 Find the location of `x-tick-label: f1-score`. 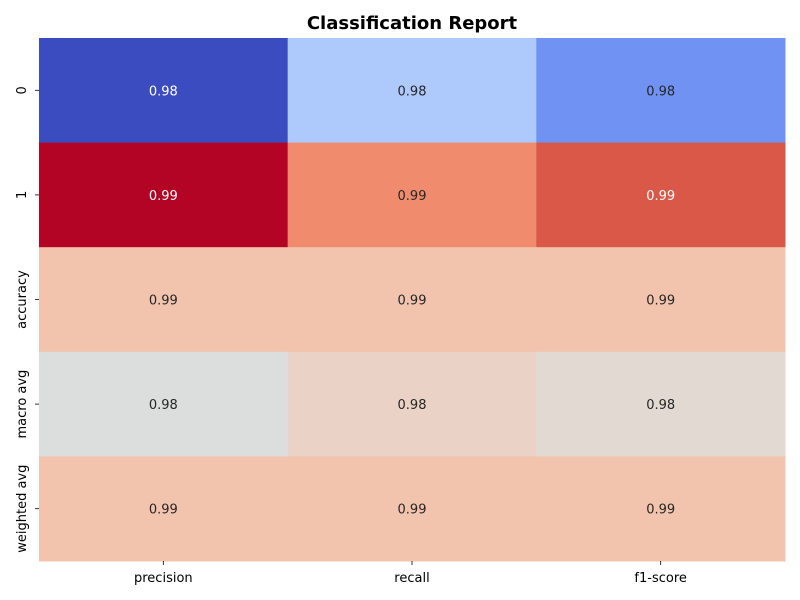

x-tick-label: f1-score is located at coordinates (660, 578).